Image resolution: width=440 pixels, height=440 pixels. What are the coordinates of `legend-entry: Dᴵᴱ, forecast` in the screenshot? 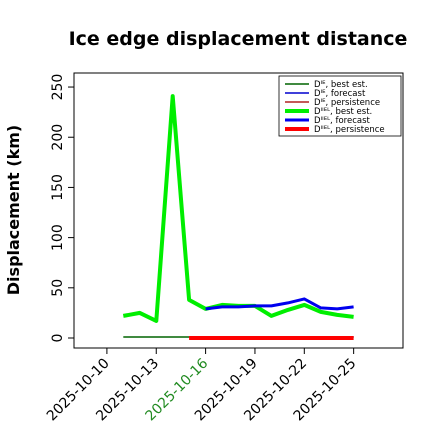 It's located at (340, 94).